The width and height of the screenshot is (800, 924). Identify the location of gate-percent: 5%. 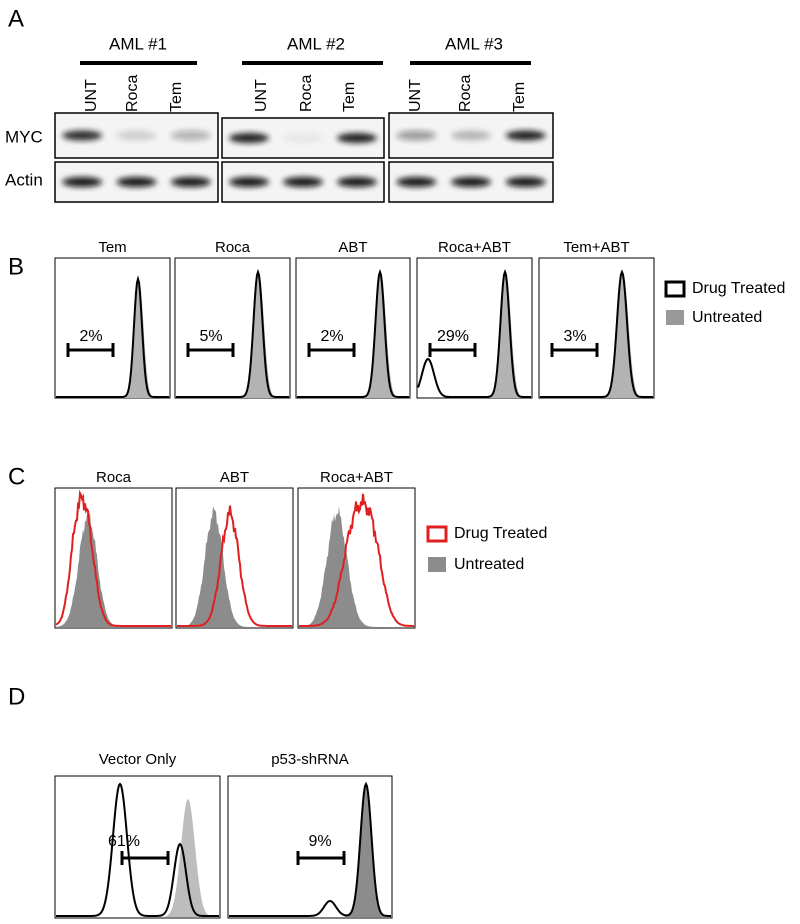
(210, 336).